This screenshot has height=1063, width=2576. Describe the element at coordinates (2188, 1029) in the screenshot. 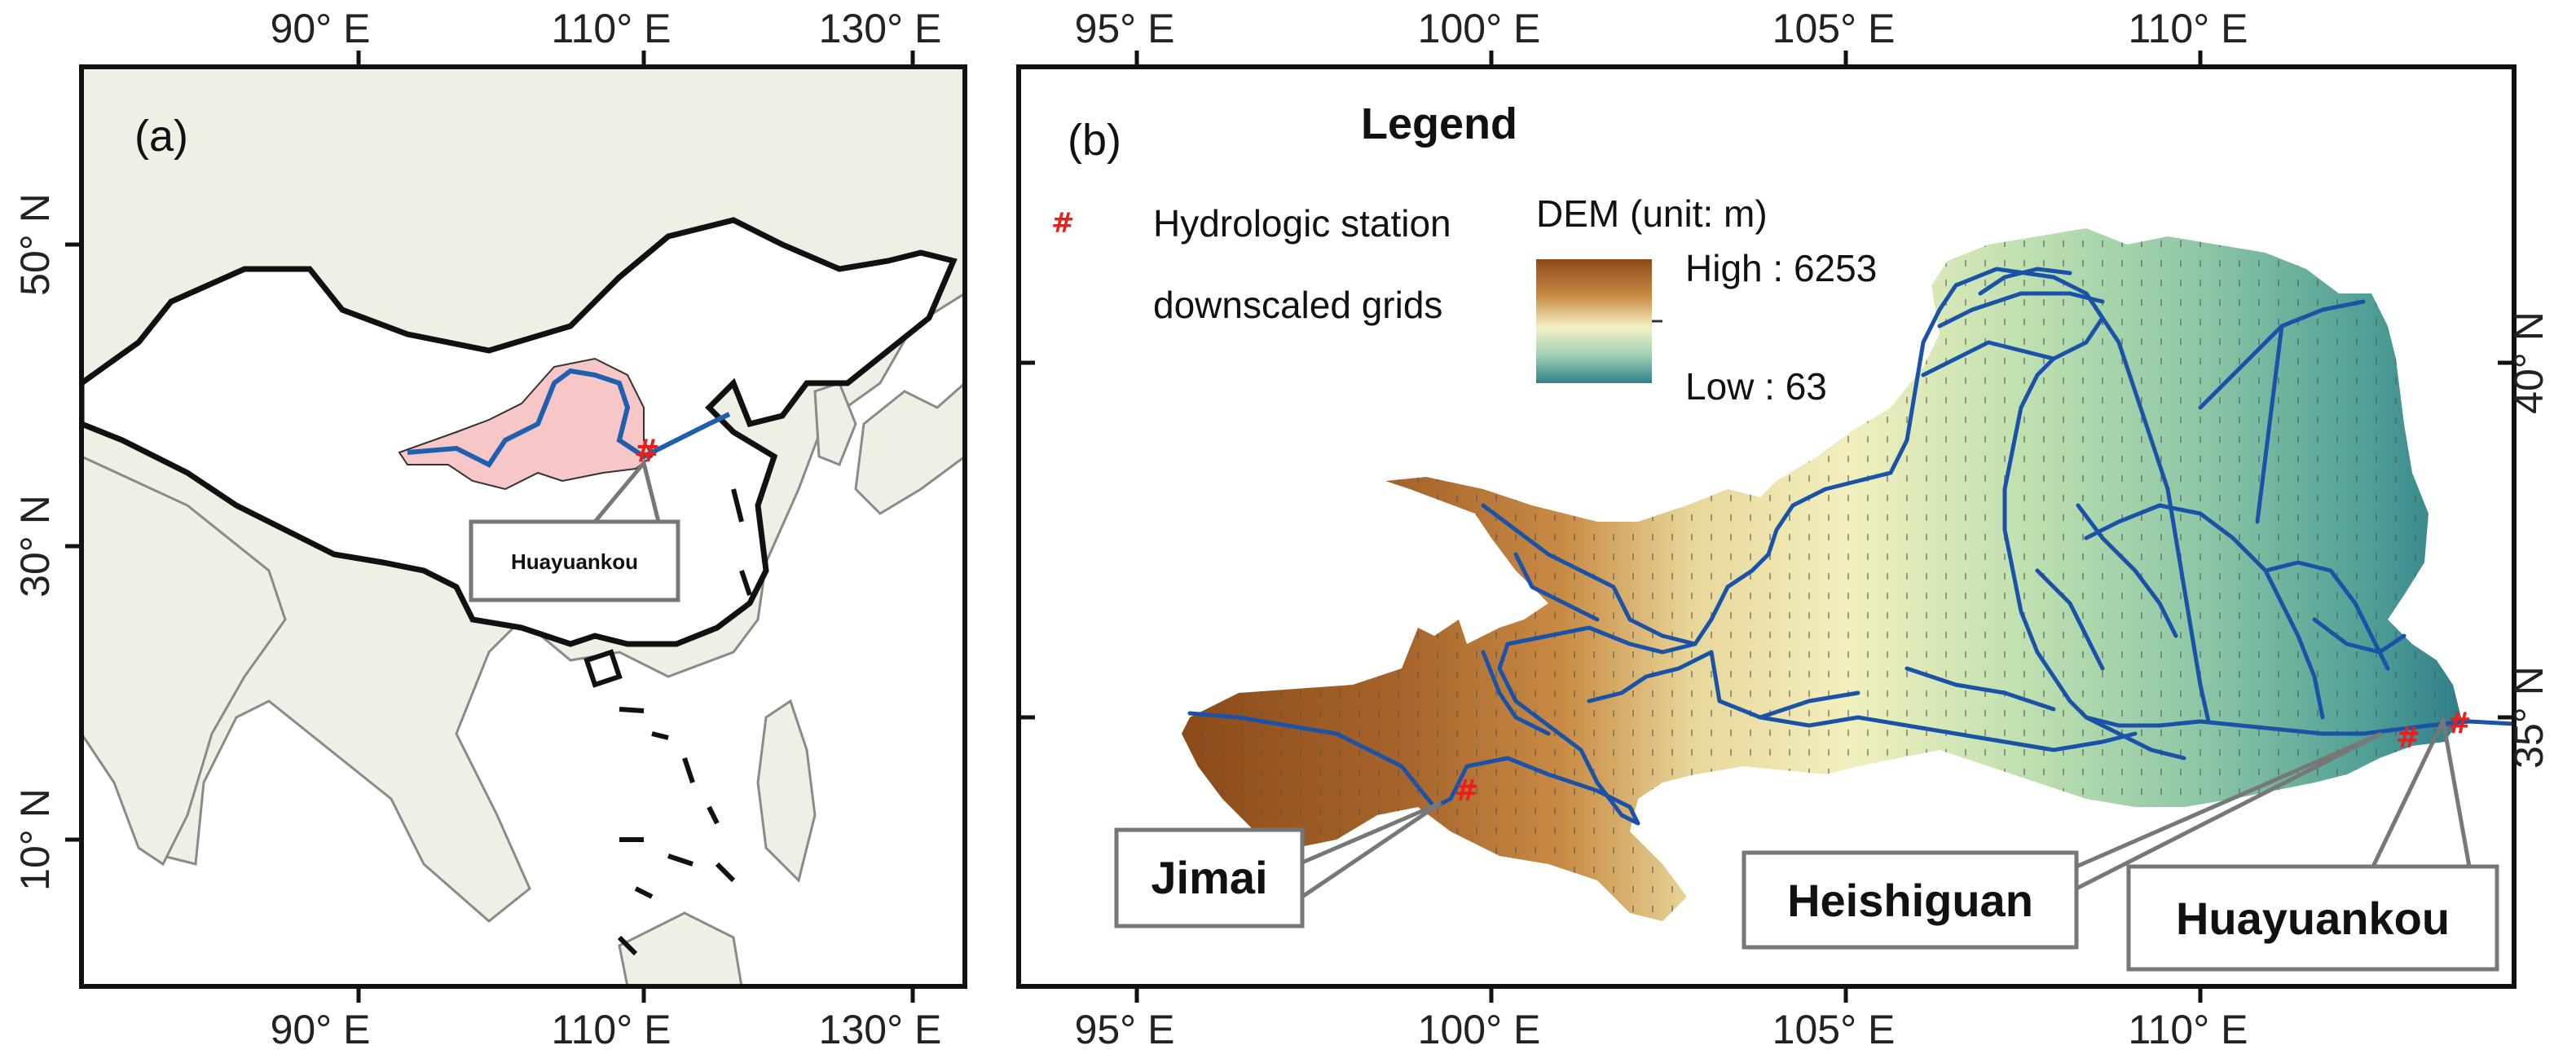

I see `panel-b-bottom-tick-4: 110° E` at that location.